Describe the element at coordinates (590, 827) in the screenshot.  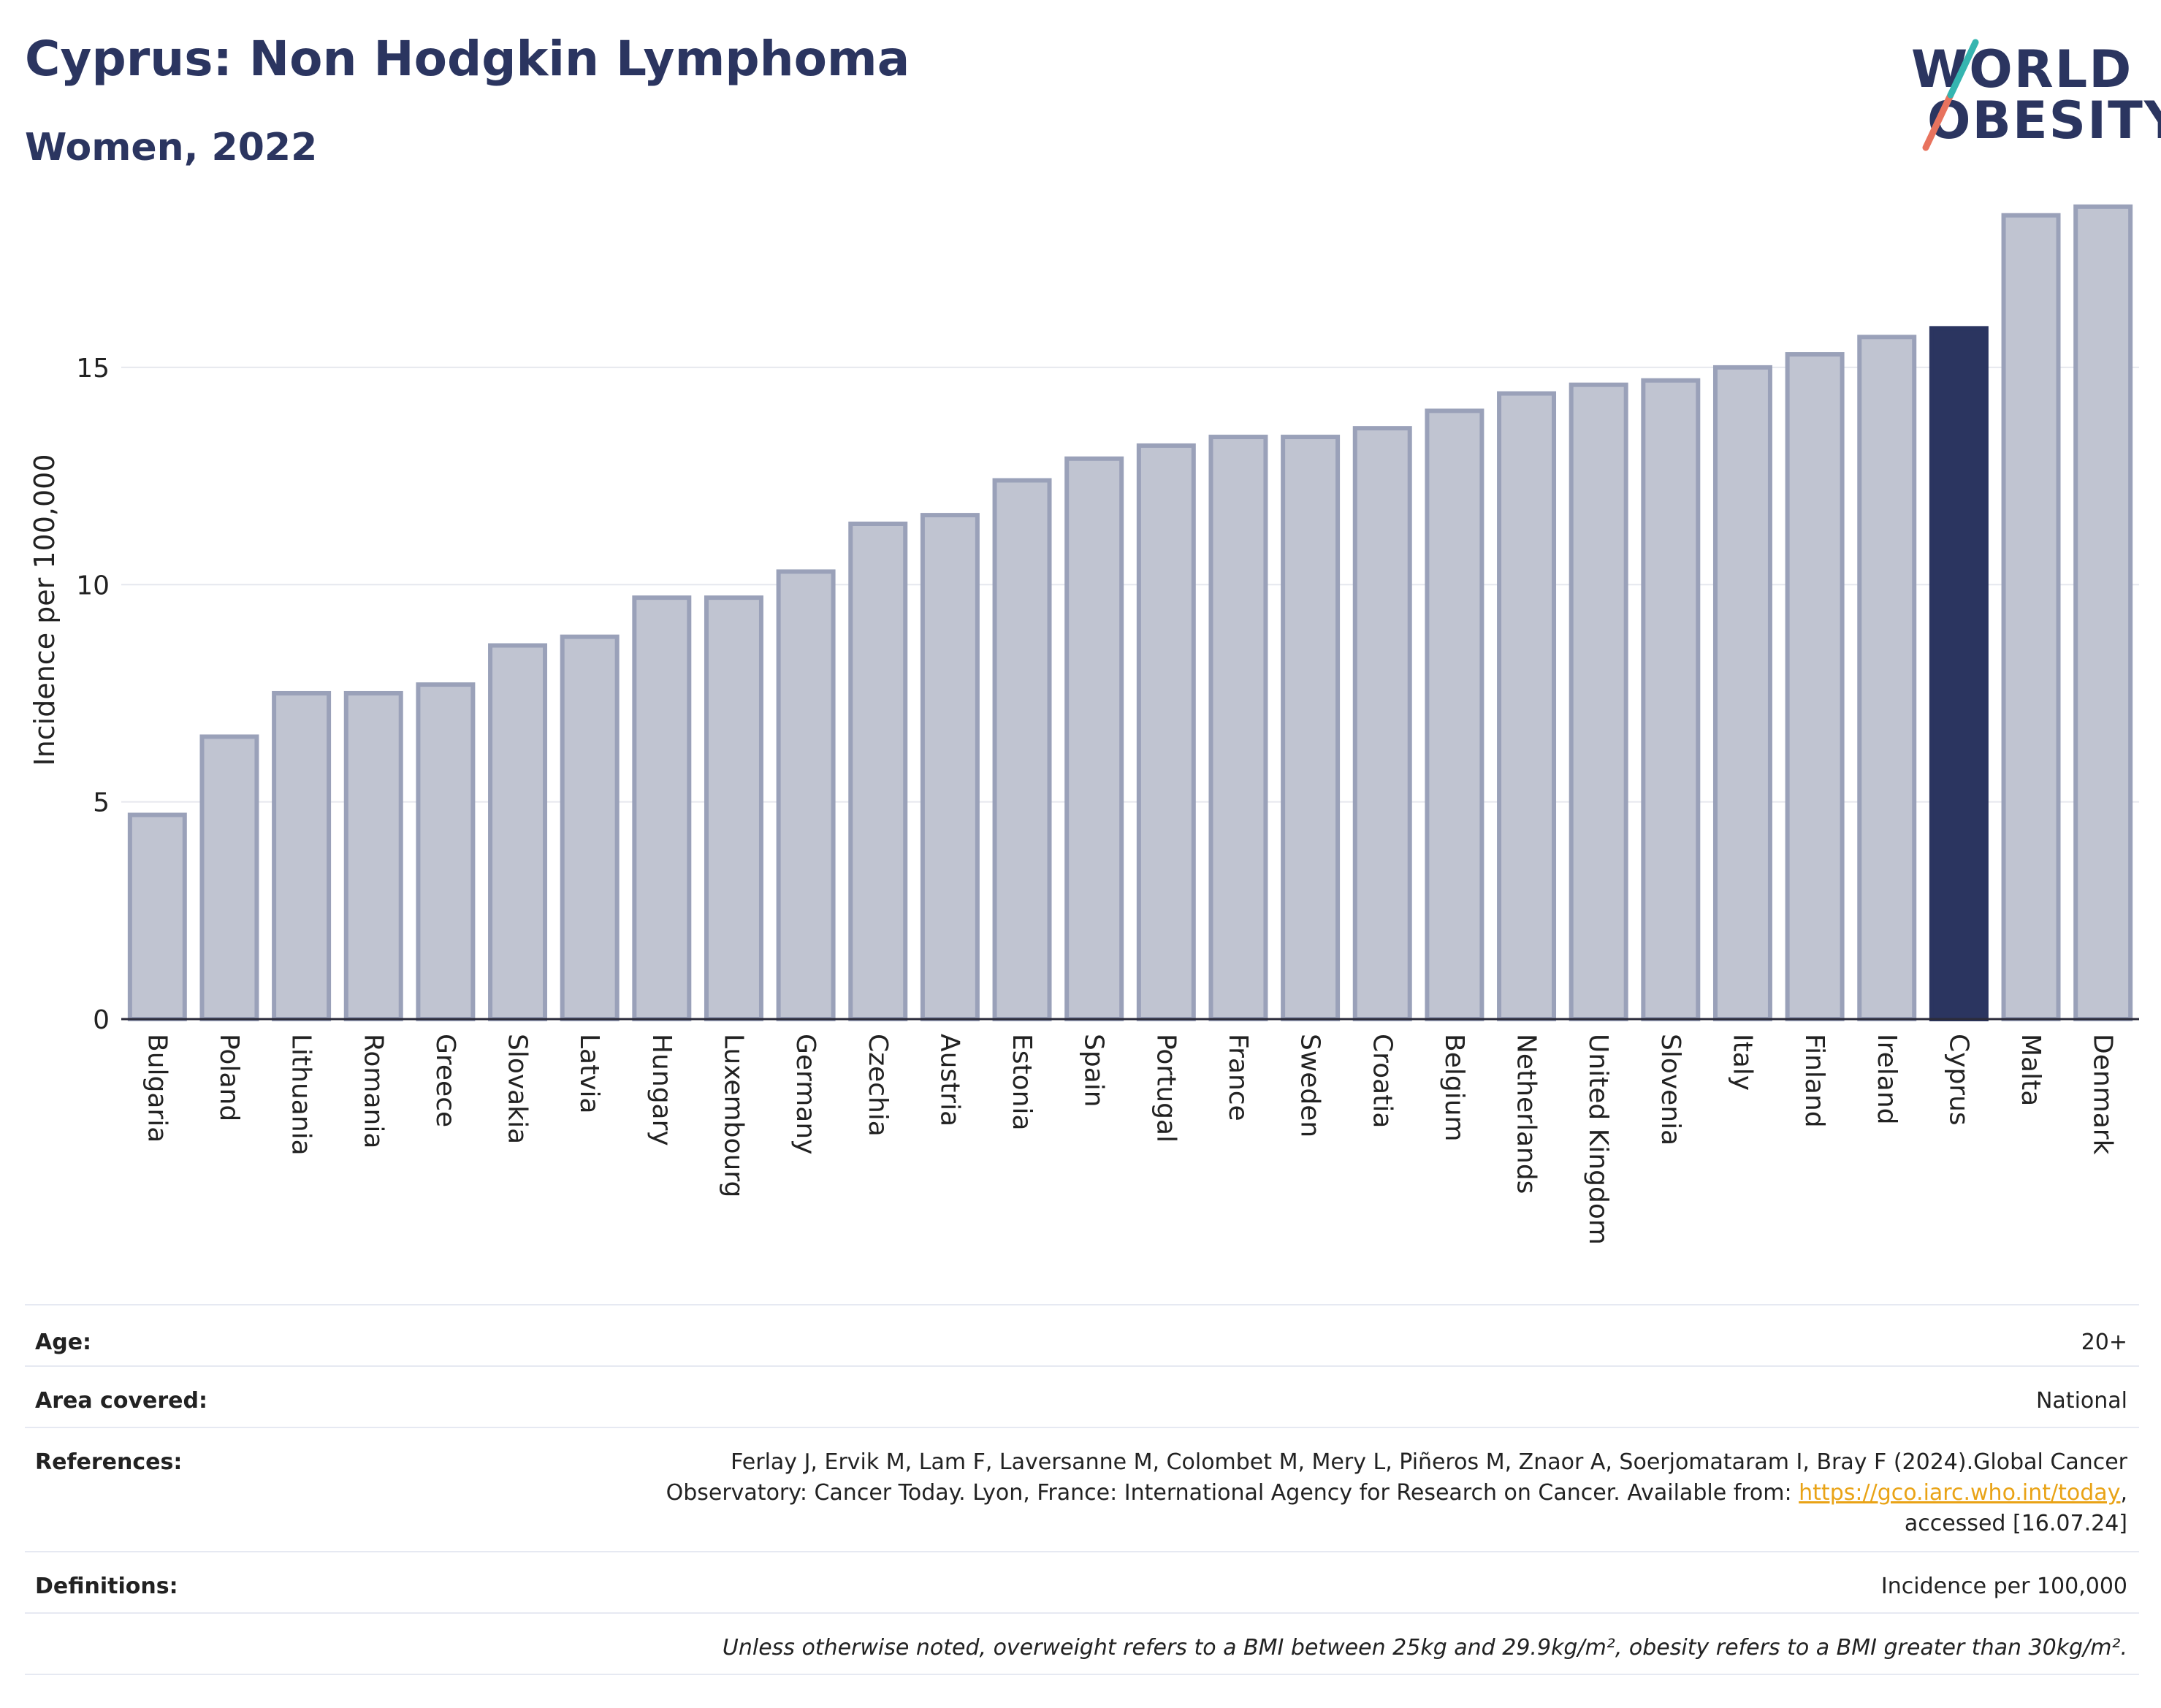
I see `bar-latvia` at that location.